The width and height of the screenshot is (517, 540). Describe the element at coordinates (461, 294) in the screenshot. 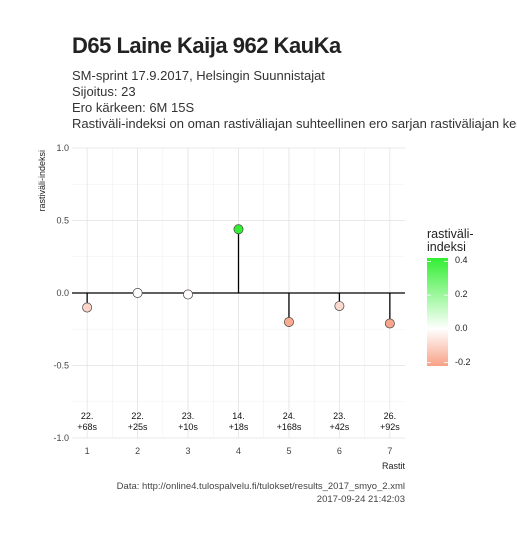

I see `legend-tick-label: 0.2` at that location.